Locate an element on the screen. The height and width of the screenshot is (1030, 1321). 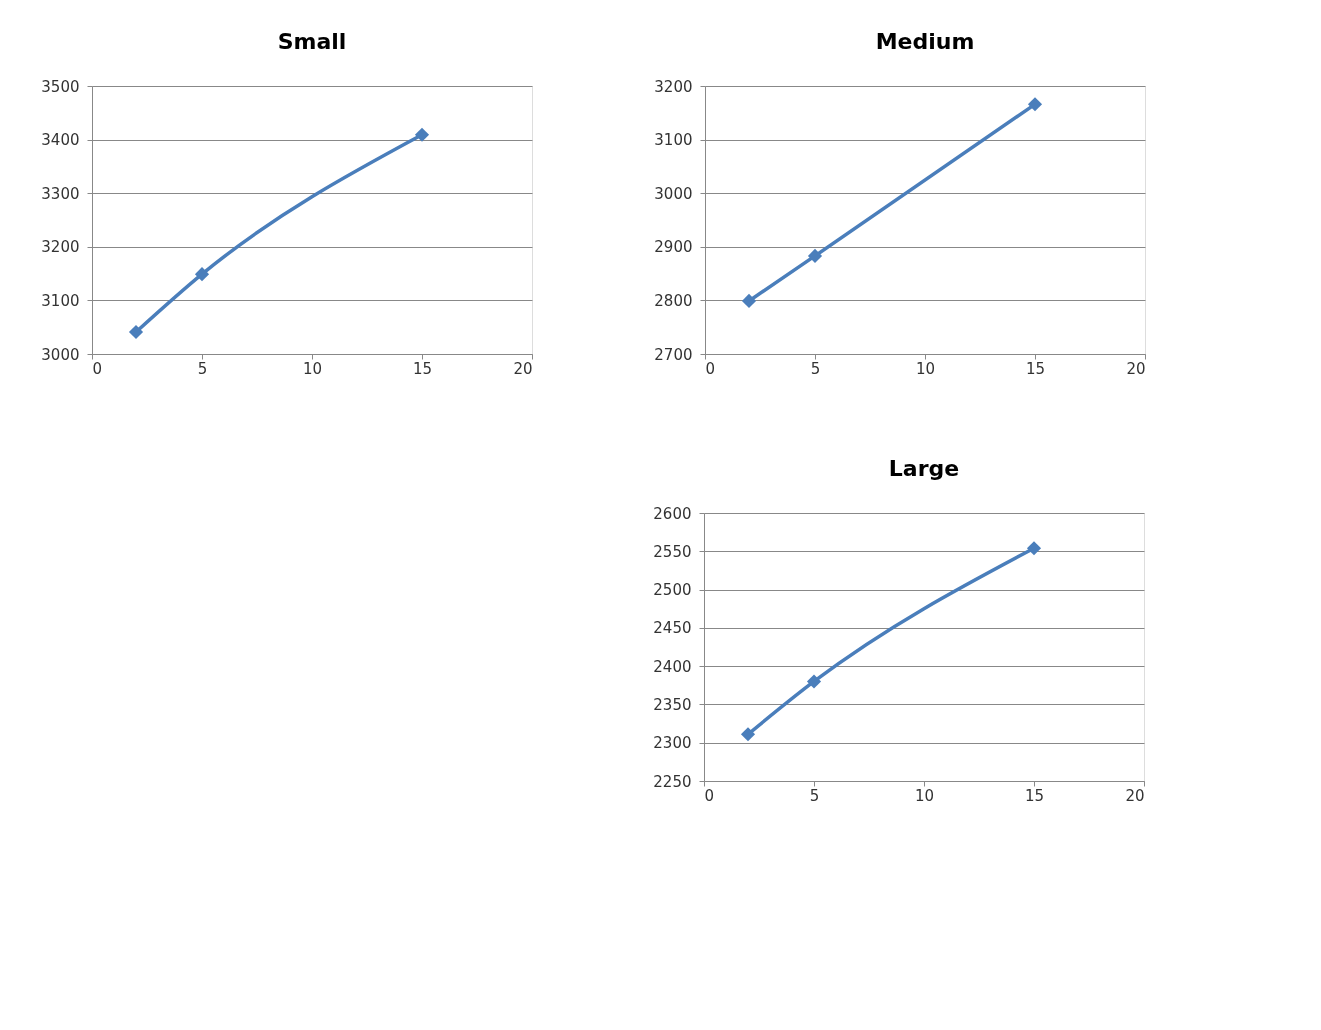
chart-title: Large is located at coordinates (924, 468).